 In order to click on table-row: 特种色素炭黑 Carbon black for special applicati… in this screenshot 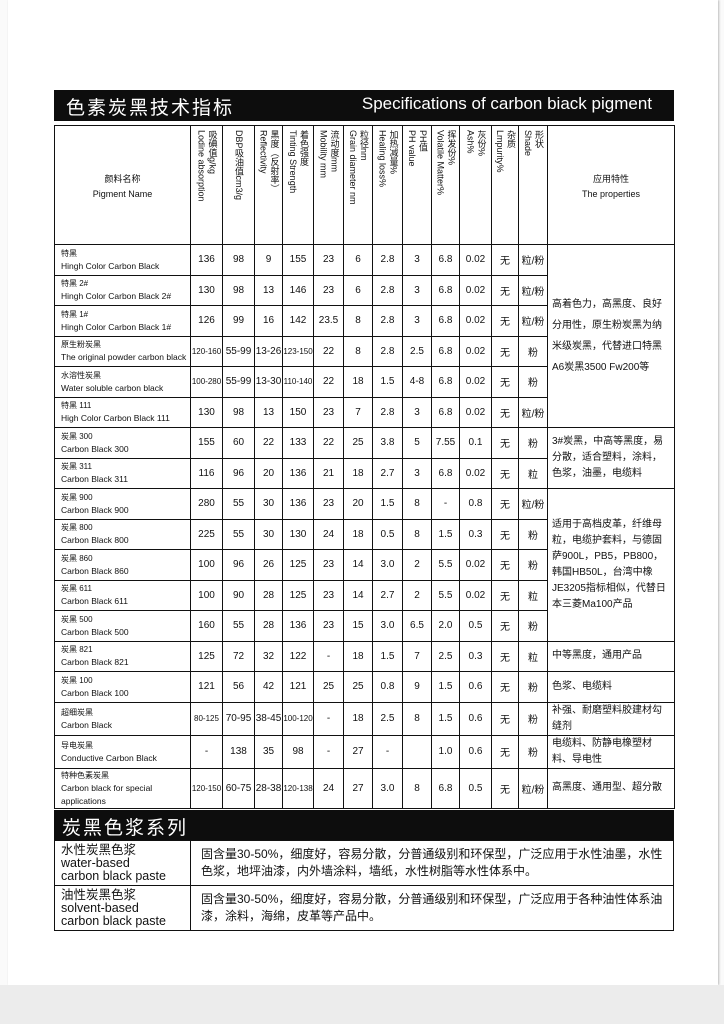, I will do `click(364, 788)`.